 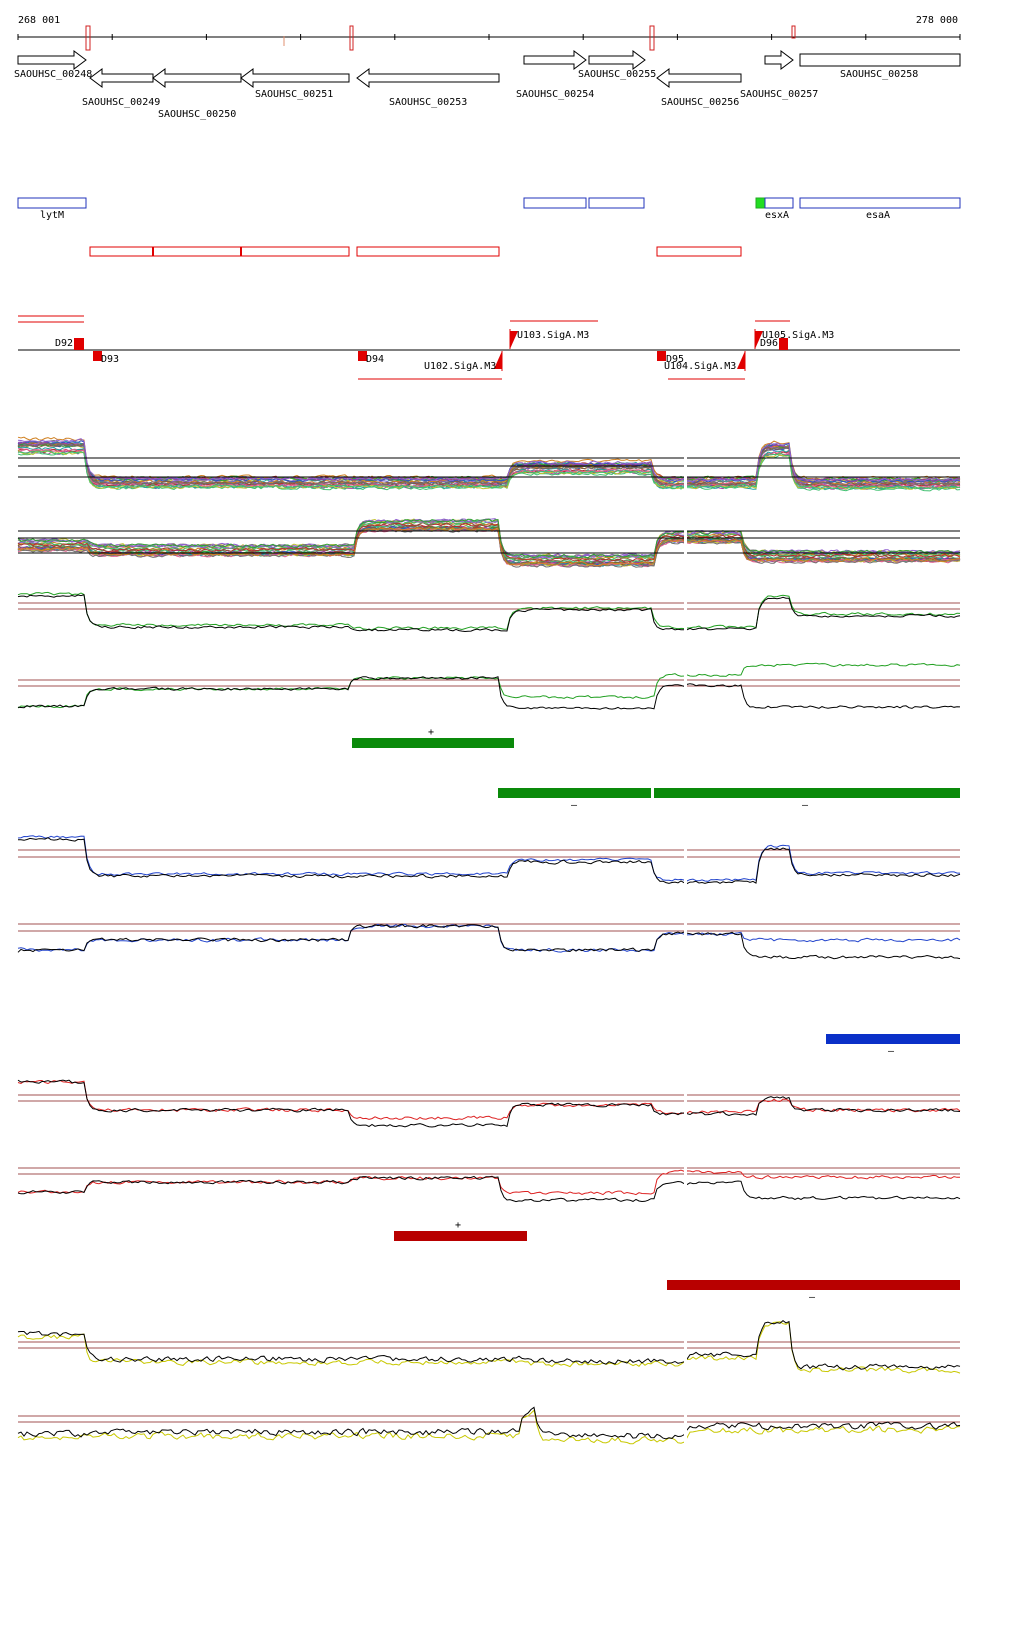 What do you see at coordinates (53, 74) in the screenshot?
I see `gene-label: SAOUHSC_00248` at bounding box center [53, 74].